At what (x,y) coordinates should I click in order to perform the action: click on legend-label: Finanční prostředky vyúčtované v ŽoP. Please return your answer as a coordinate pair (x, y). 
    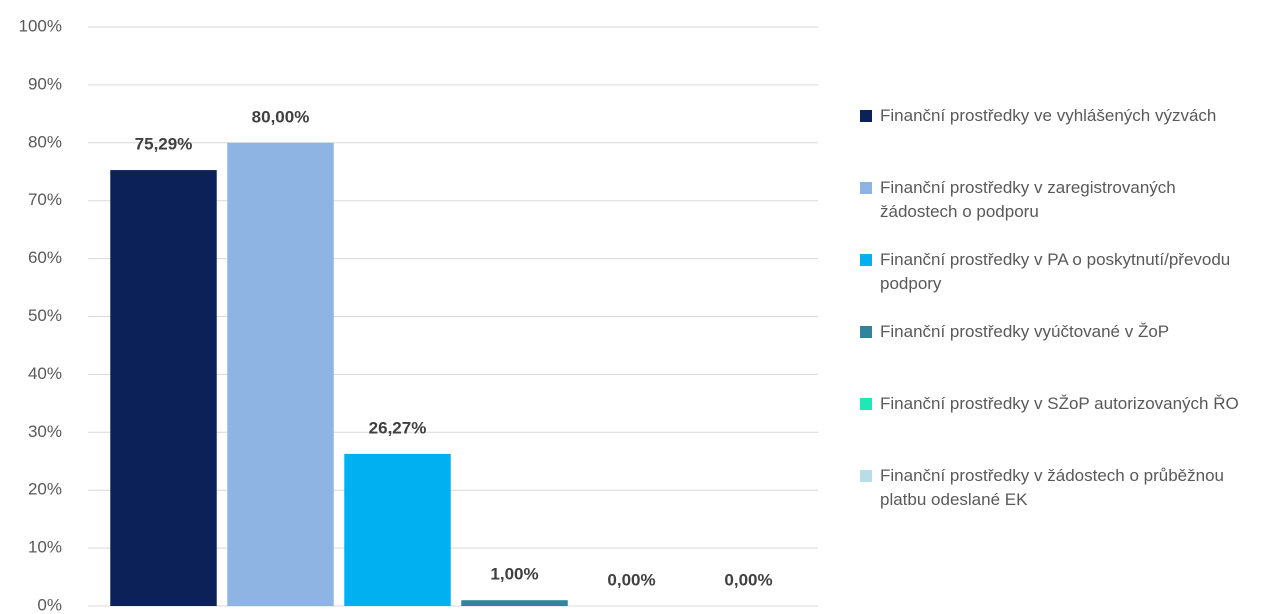
    Looking at the image, I should click on (1025, 331).